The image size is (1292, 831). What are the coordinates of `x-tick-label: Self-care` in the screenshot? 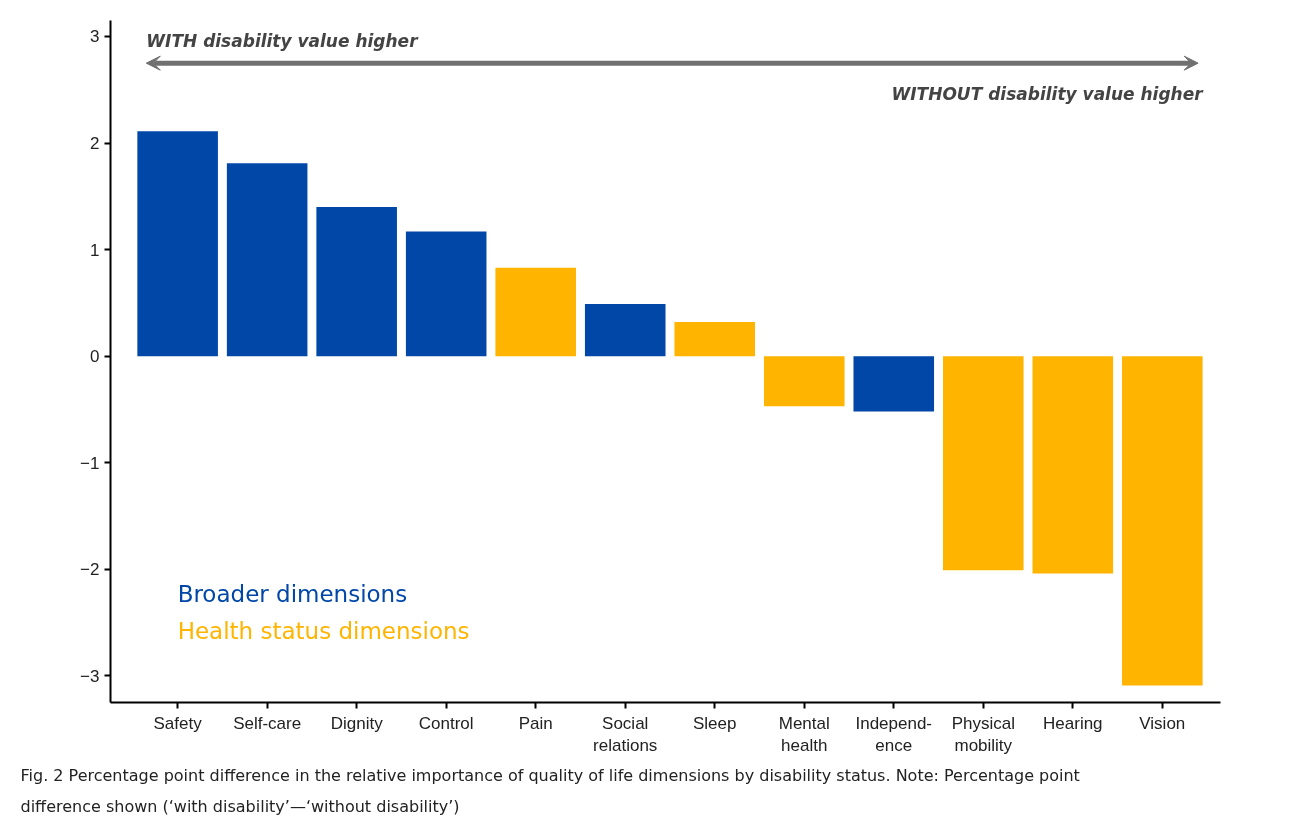 It's located at (267, 723).